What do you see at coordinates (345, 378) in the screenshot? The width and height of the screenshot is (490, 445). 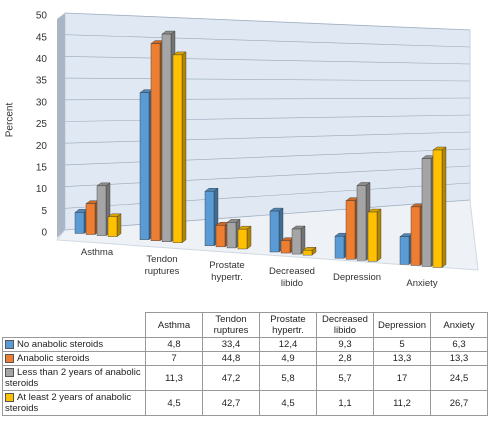 I see `table-value: 5,7` at bounding box center [345, 378].